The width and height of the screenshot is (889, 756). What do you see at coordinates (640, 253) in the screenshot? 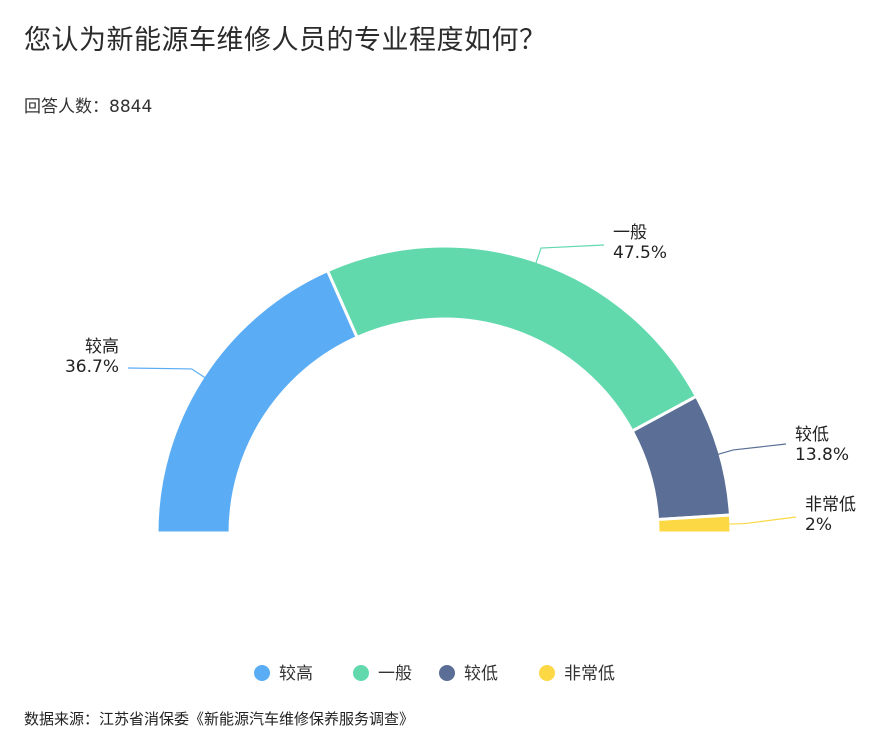
I see `slice-label-value-average: 47.5%` at bounding box center [640, 253].